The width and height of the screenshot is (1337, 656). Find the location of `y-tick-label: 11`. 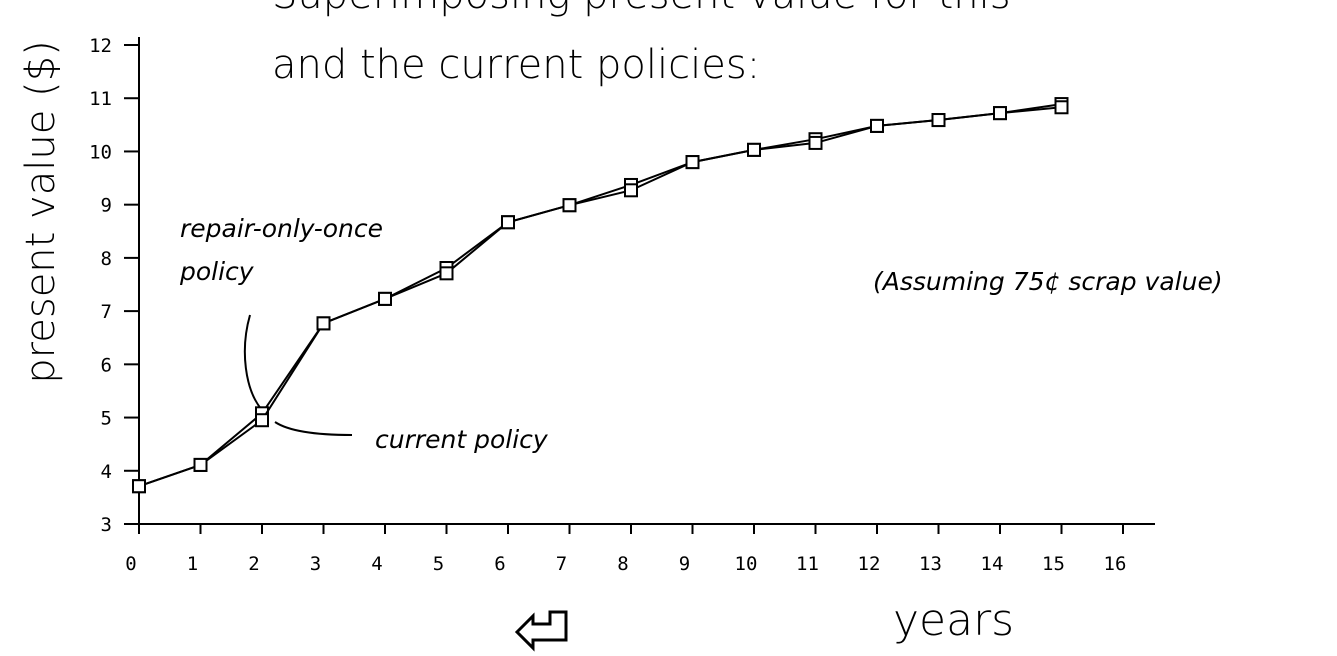

y-tick-label: 11 is located at coordinates (100, 99).